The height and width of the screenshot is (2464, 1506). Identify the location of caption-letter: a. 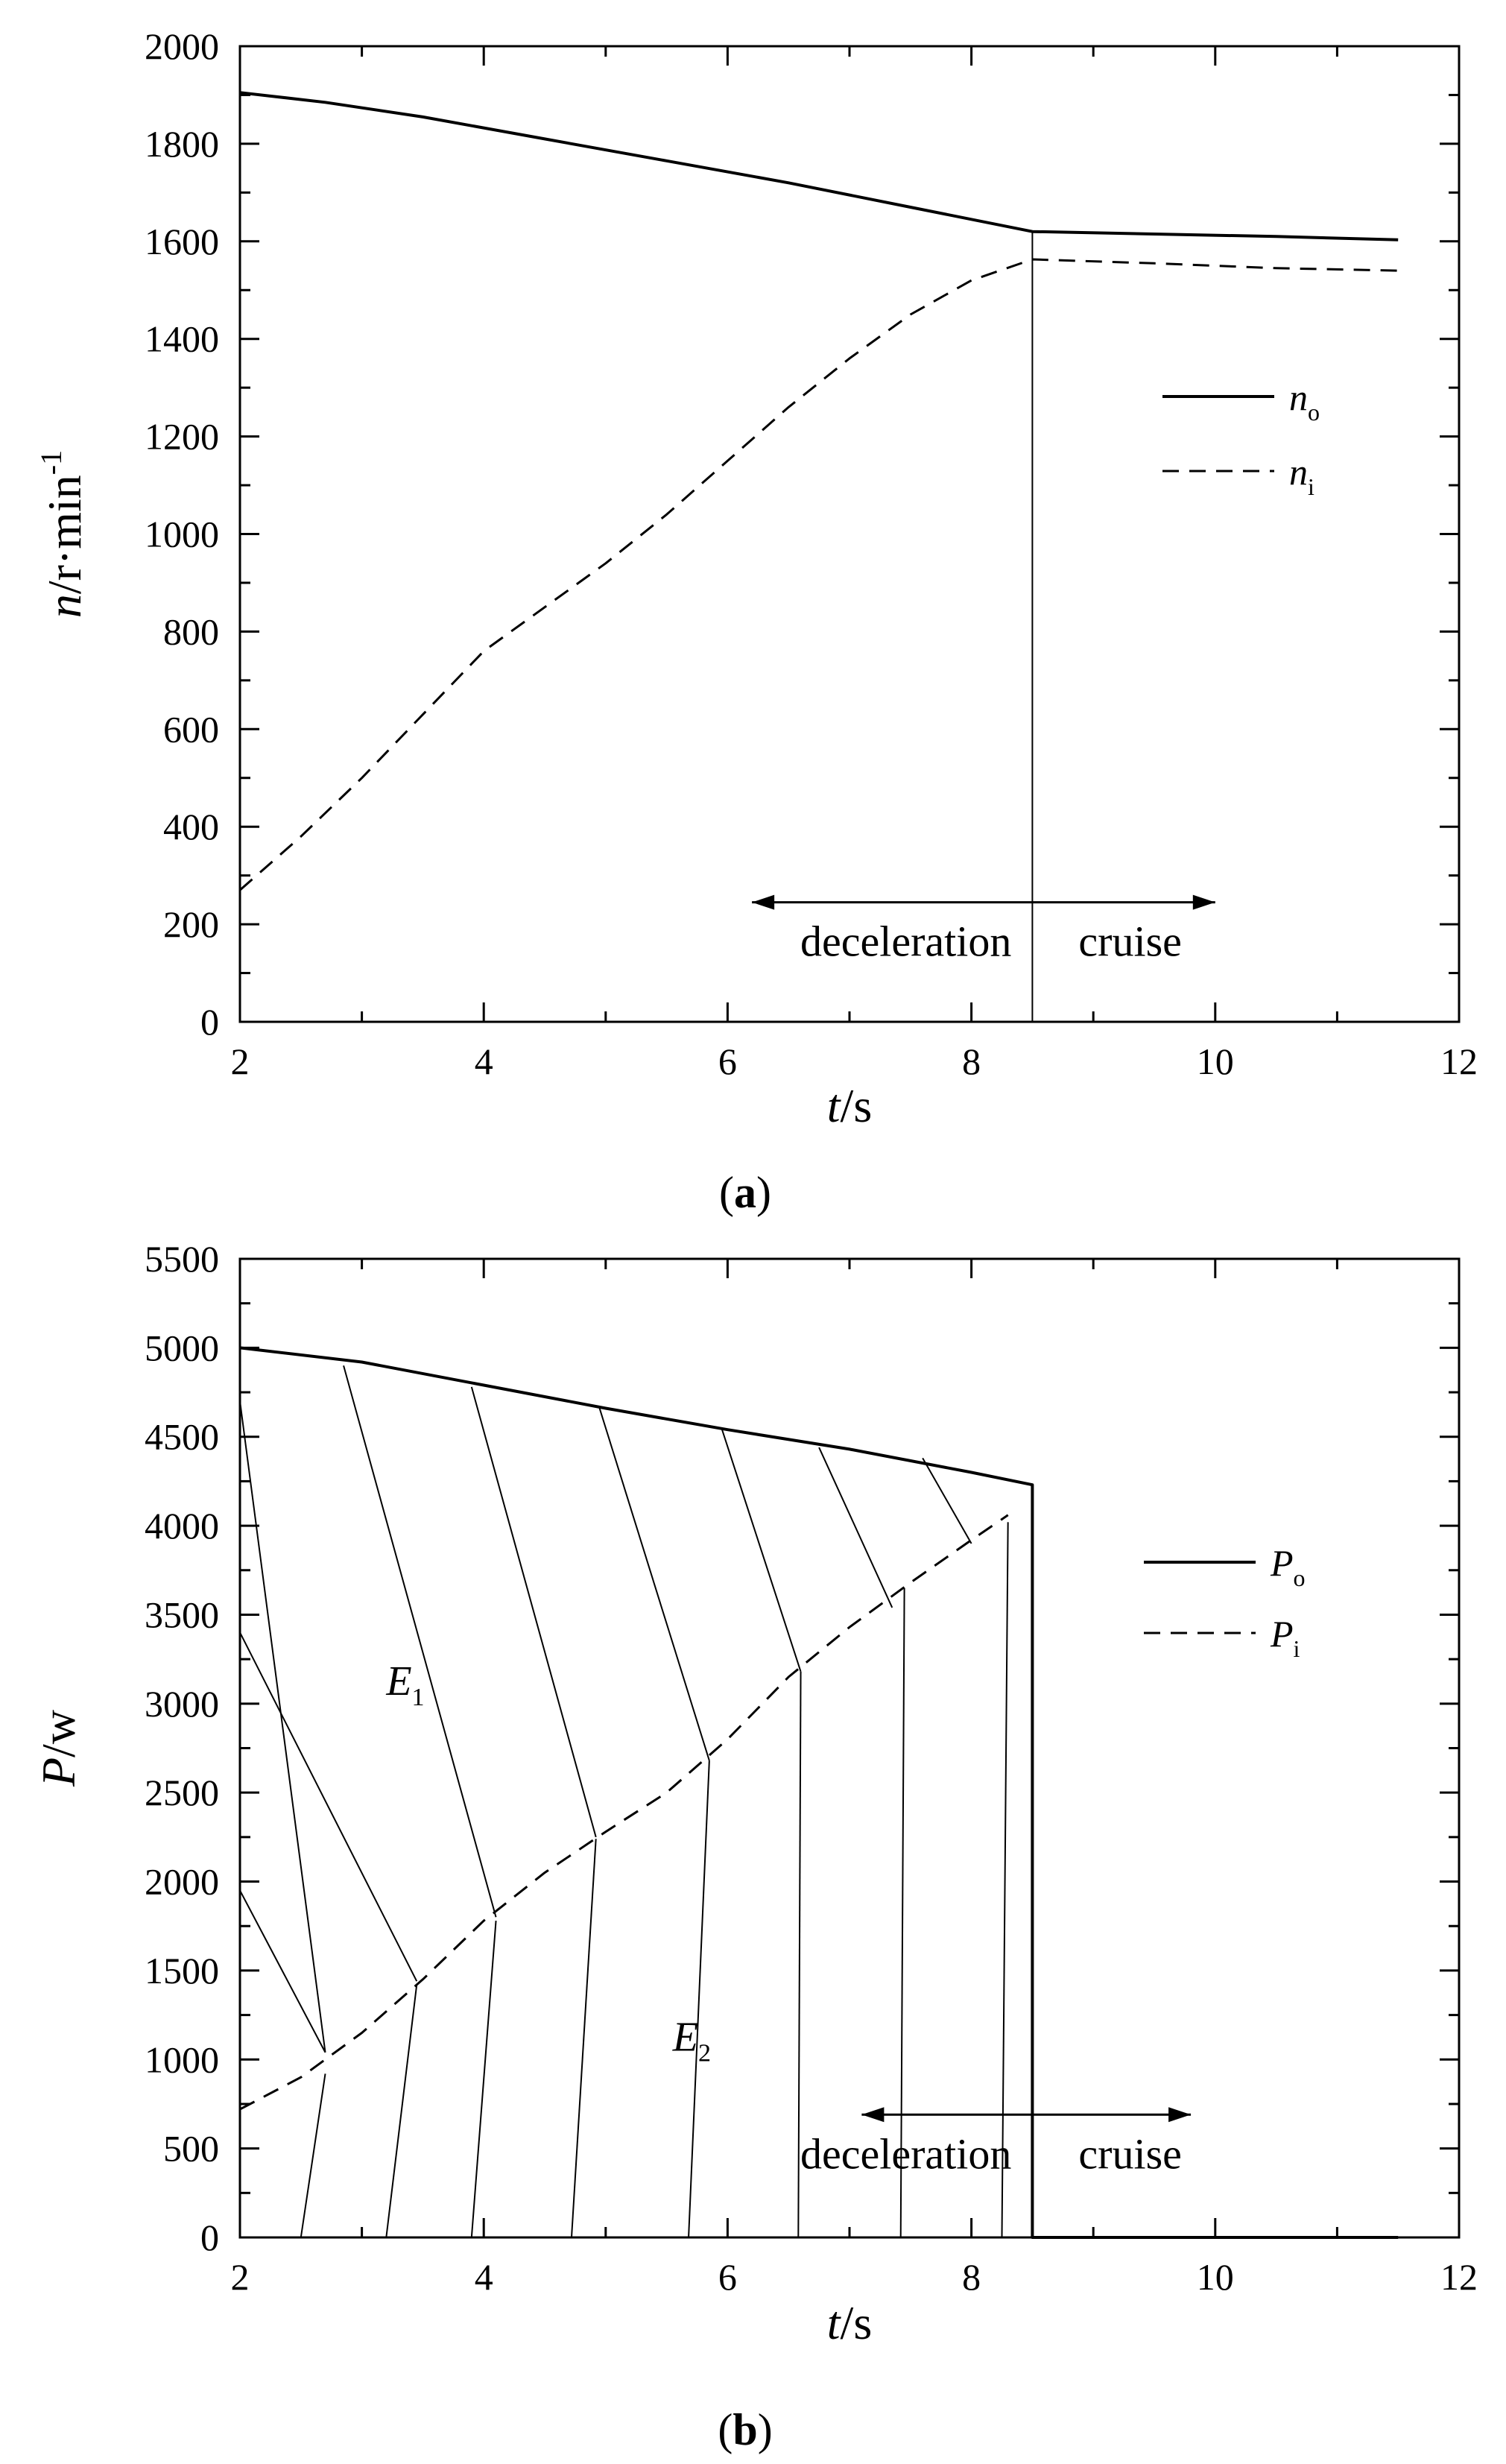
(745, 1192).